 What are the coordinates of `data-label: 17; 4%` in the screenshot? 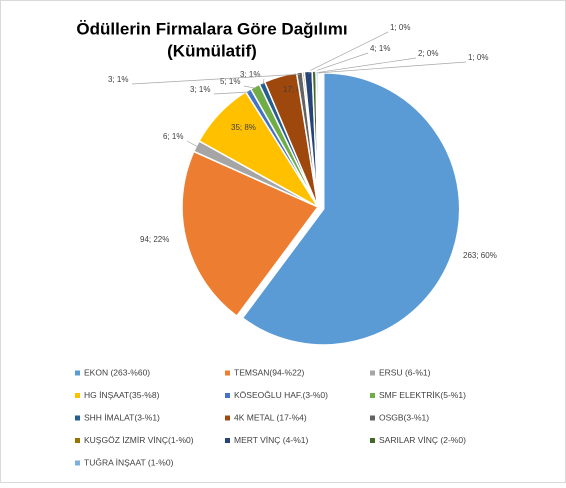 It's located at (295, 89).